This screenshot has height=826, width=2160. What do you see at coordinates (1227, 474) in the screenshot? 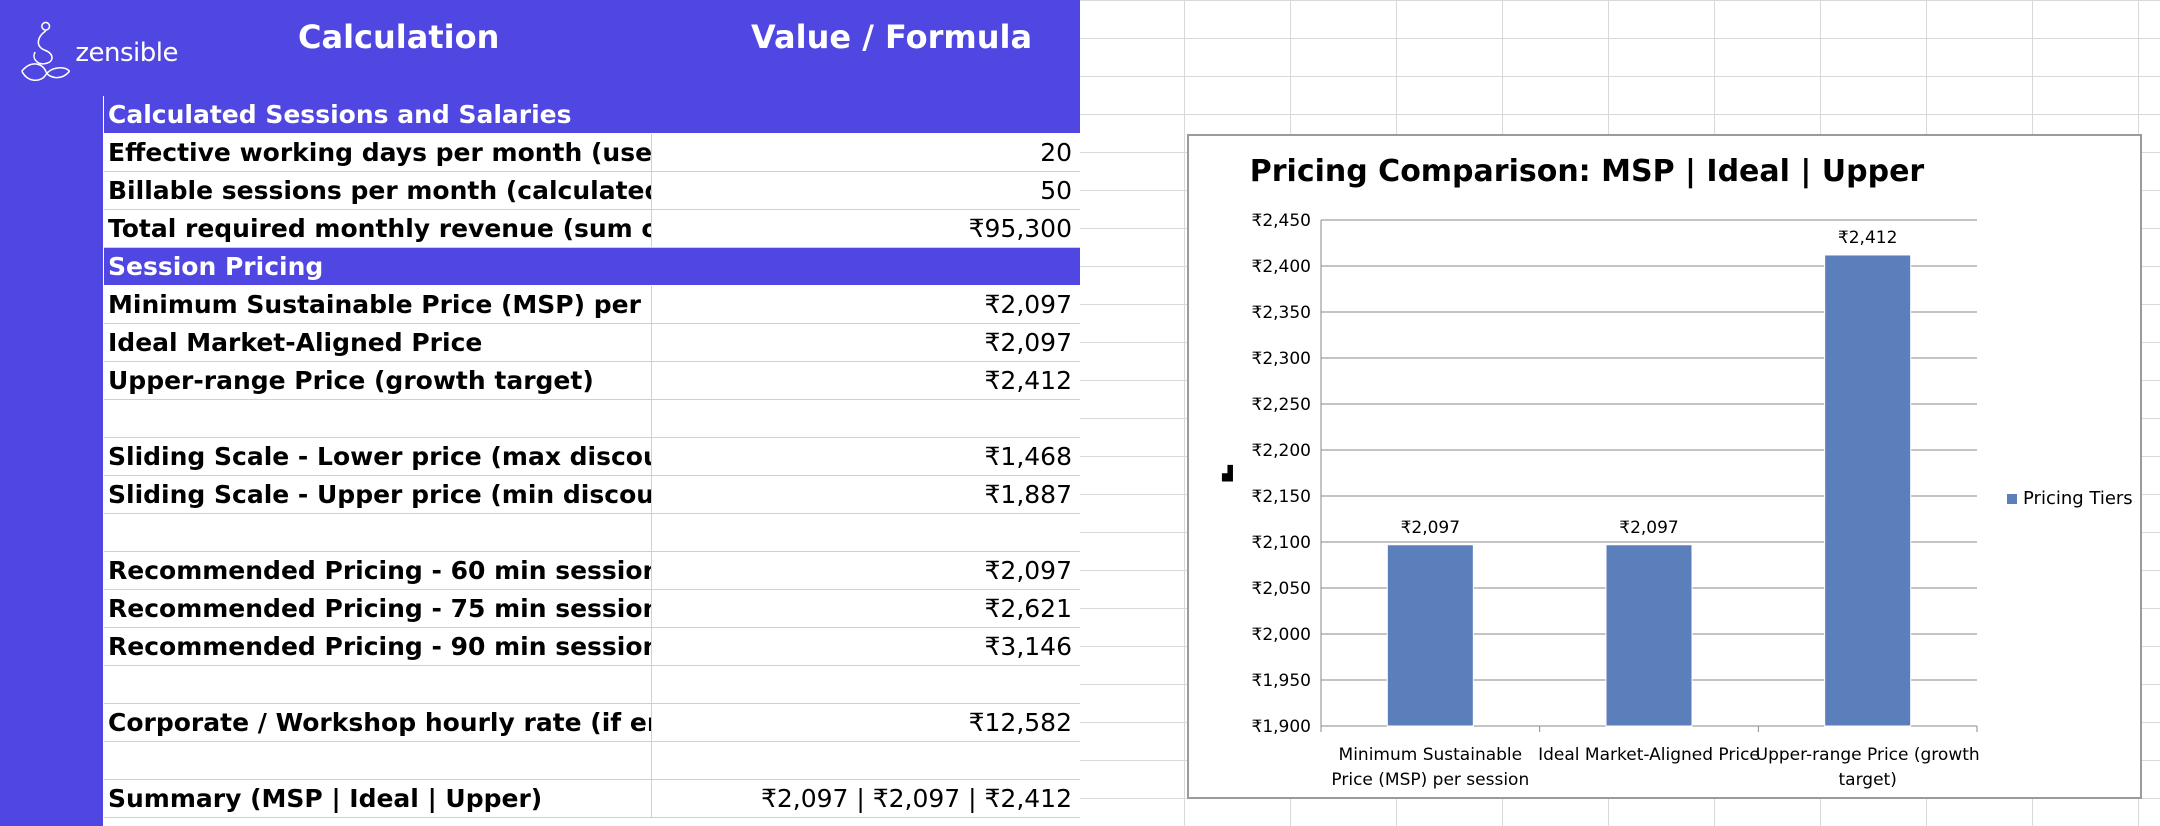
I see `mouse-cursor-icon: ▟` at bounding box center [1227, 474].